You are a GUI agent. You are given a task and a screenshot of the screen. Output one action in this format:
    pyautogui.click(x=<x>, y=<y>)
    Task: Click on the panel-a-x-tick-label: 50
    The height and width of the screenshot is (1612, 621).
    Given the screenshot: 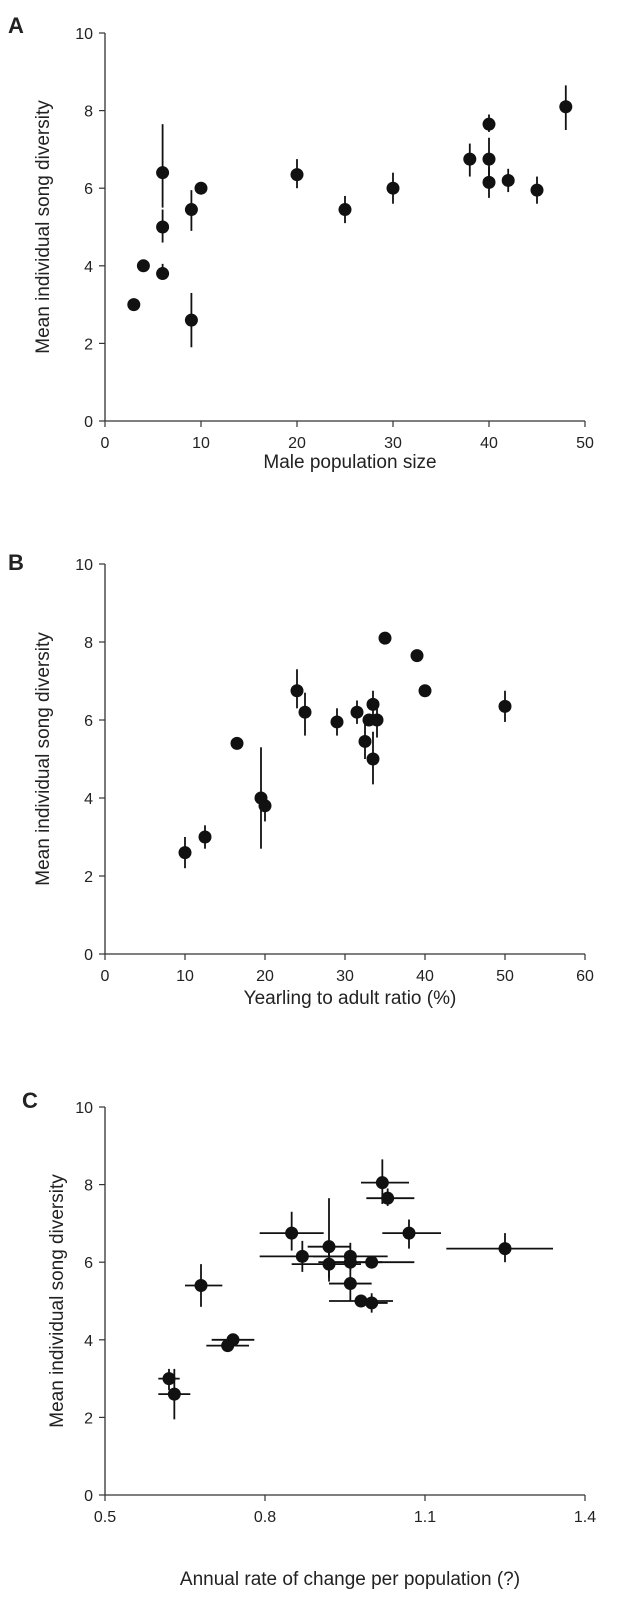 What is the action you would take?
    pyautogui.click(x=585, y=443)
    